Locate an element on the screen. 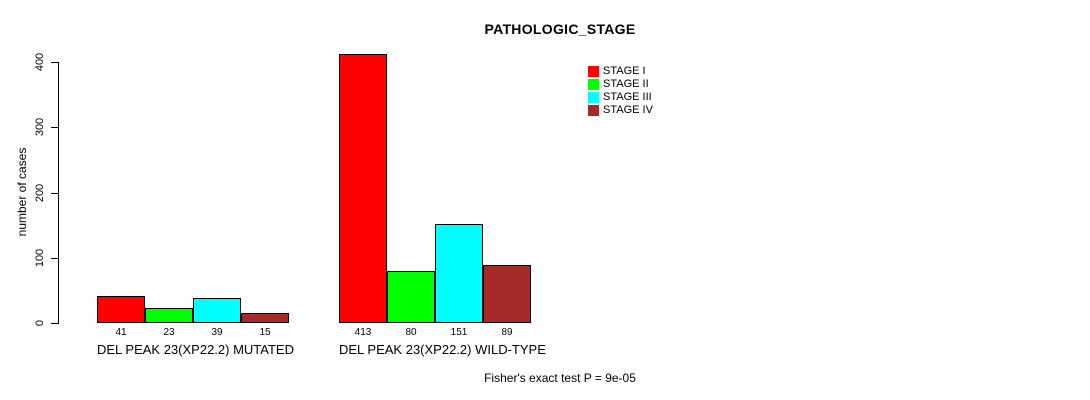 The image size is (1090, 400). bar-value-label: 413 is located at coordinates (363, 332).